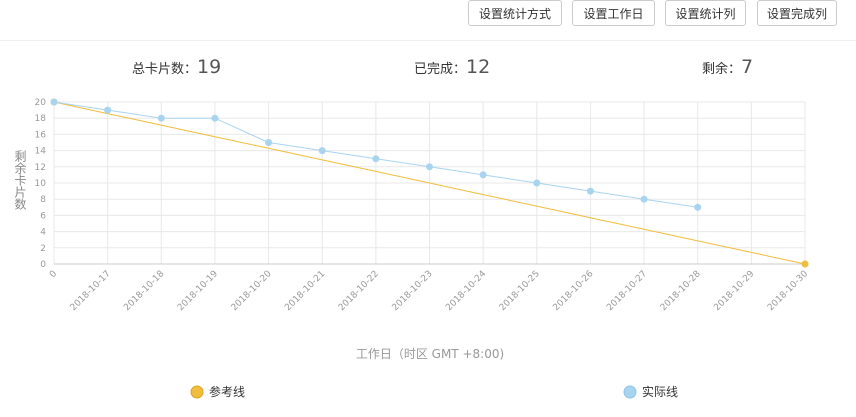 The width and height of the screenshot is (856, 417). Describe the element at coordinates (722, 69) in the screenshot. I see `stat-label: 剩余：` at that location.